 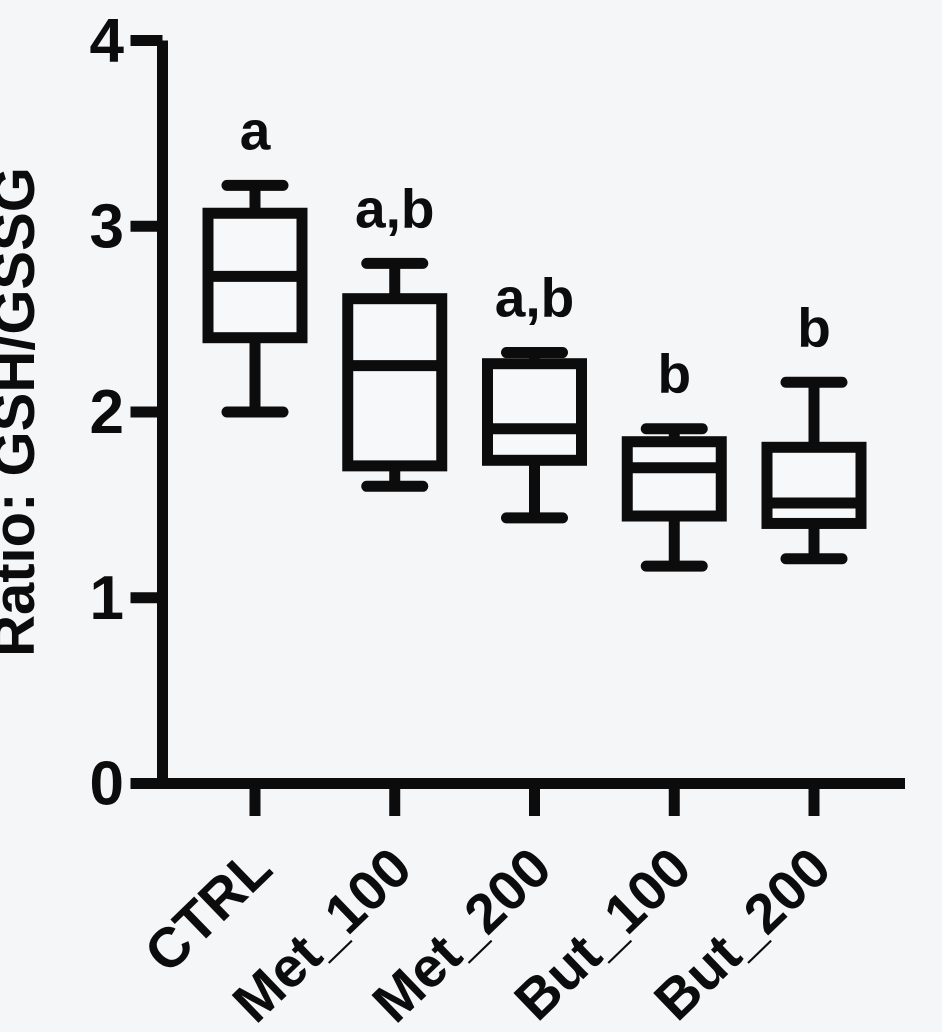 I want to click on significance-letter: a, so click(x=255, y=130).